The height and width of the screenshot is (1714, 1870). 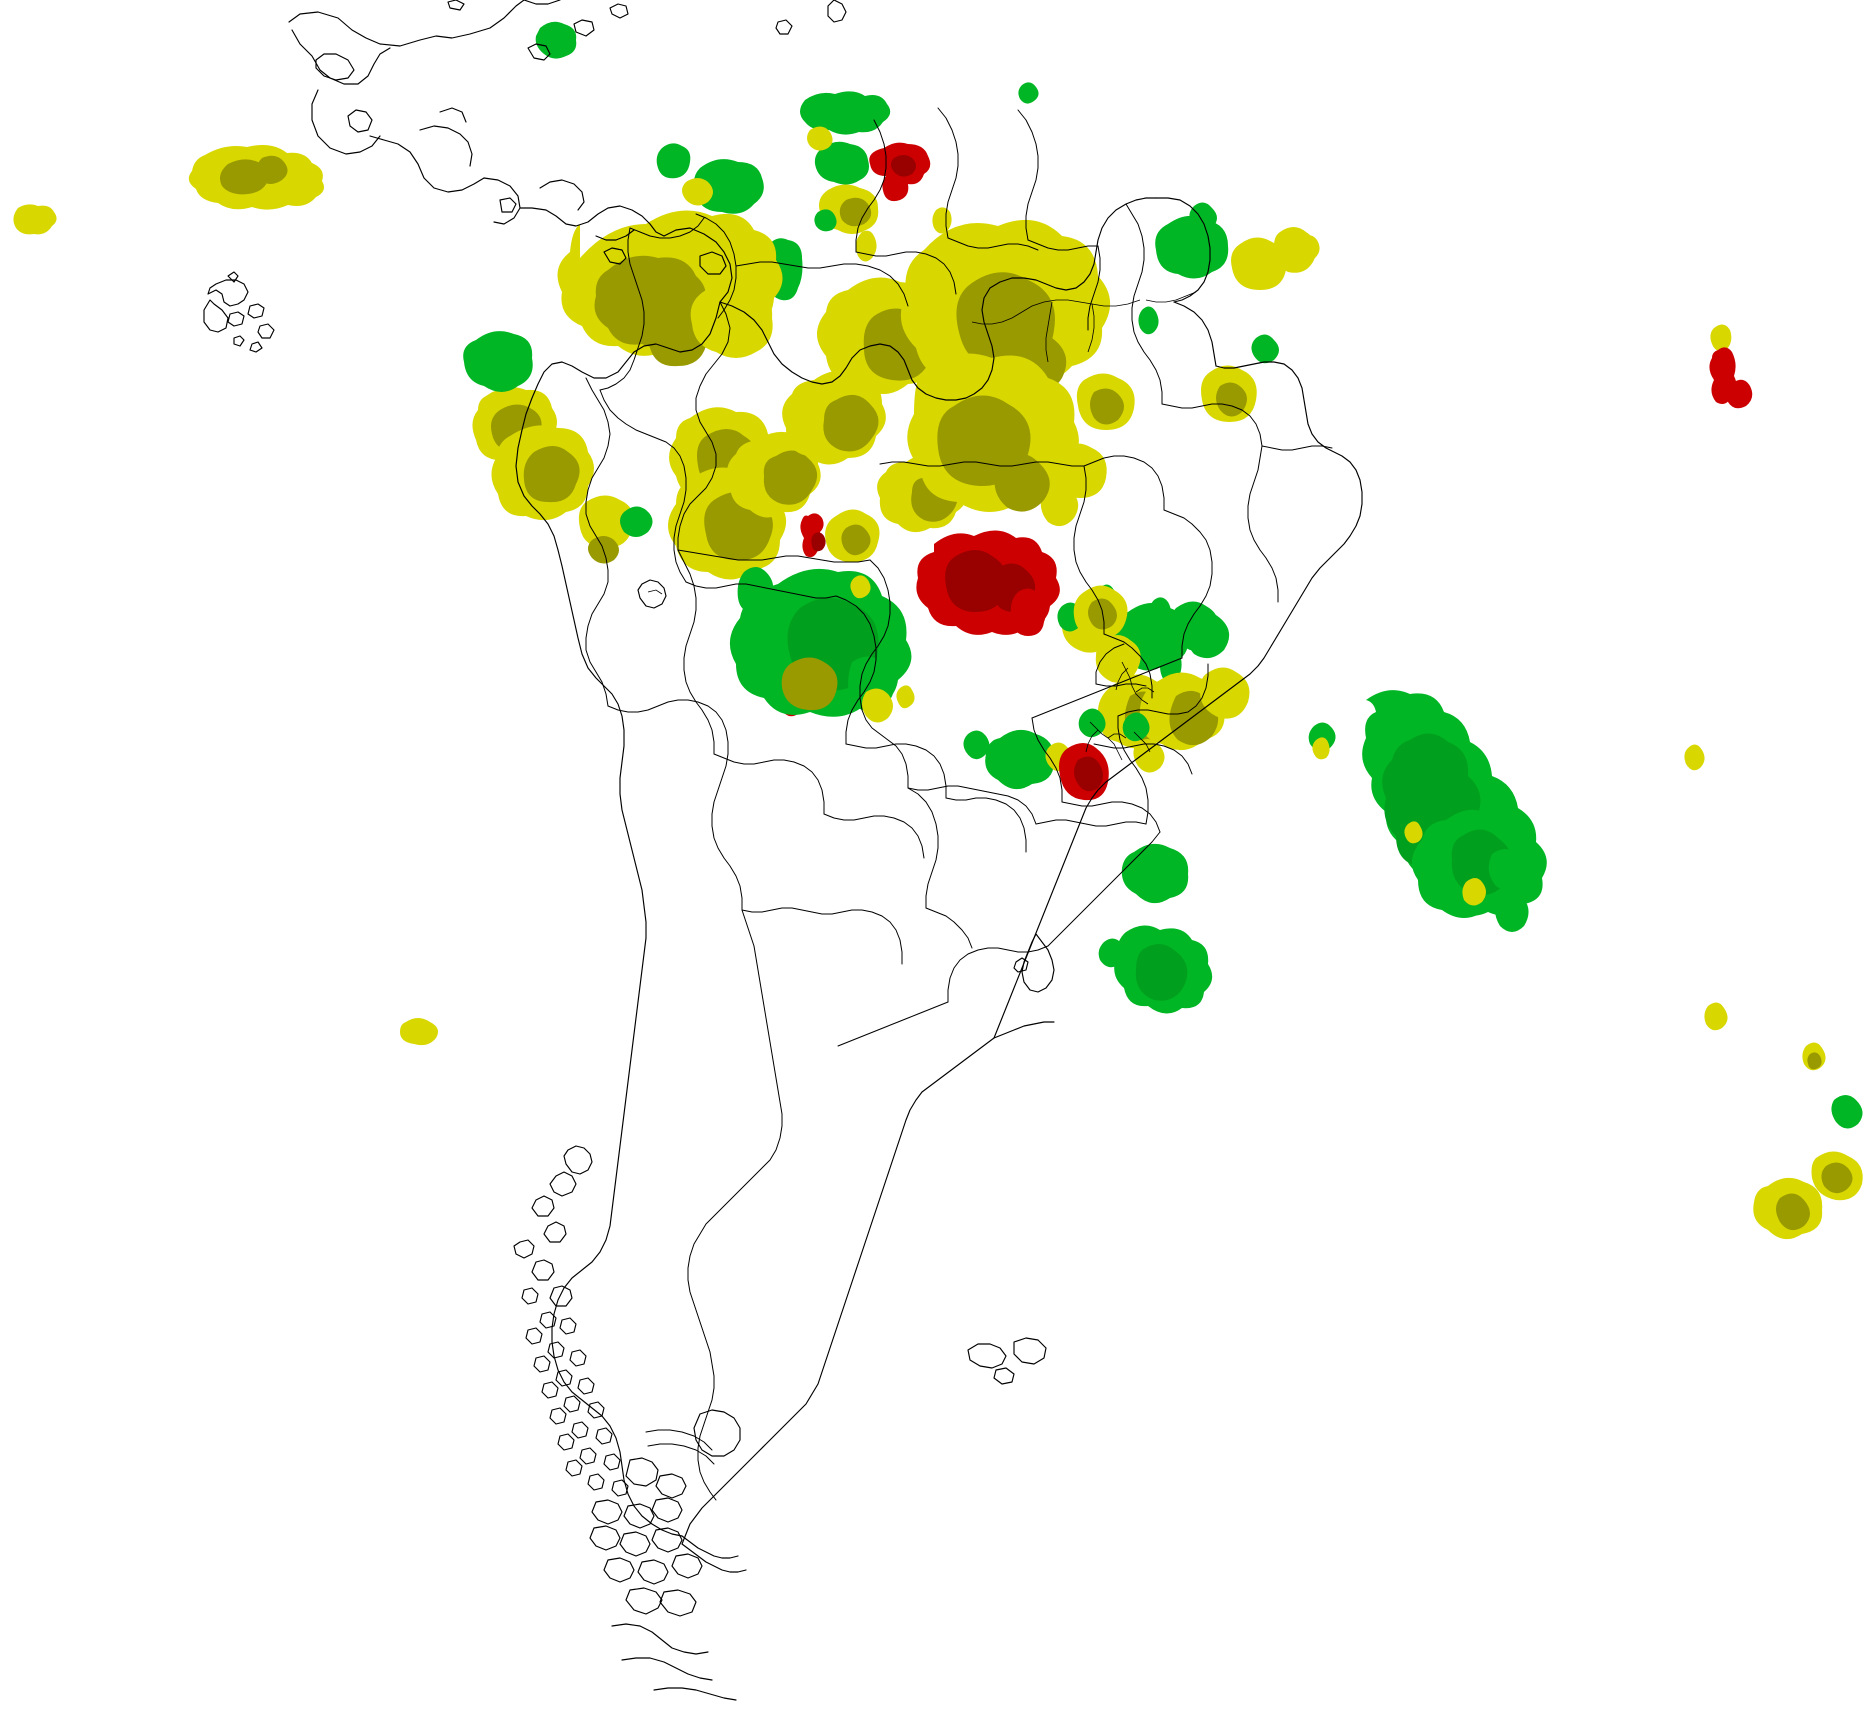 I want to click on southeast-brazil-group, so click(x=1149, y=692).